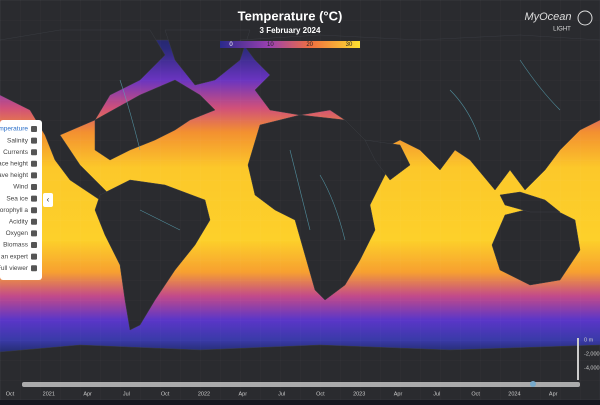  I want to click on logo-sub: LIGHT, so click(562, 30).